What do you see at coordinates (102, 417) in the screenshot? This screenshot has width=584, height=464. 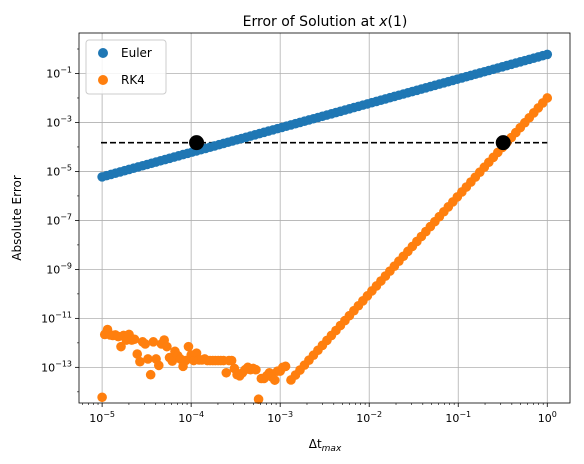 I see `x-tick-label: 10⁻⁵` at bounding box center [102, 417].